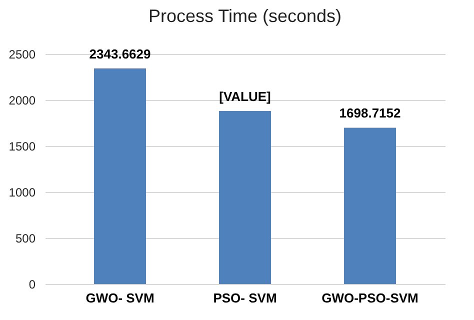 Image resolution: width=474 pixels, height=320 pixels. I want to click on y-tick-label: 1500, so click(22, 147).